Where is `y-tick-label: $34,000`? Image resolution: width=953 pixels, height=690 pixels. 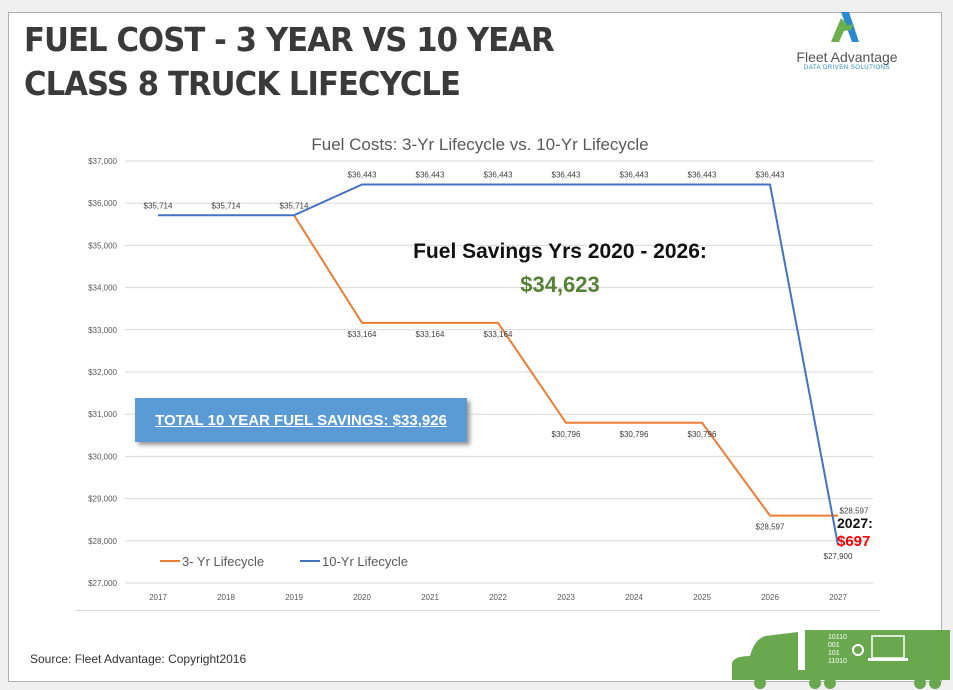
y-tick-label: $34,000 is located at coordinates (102, 288).